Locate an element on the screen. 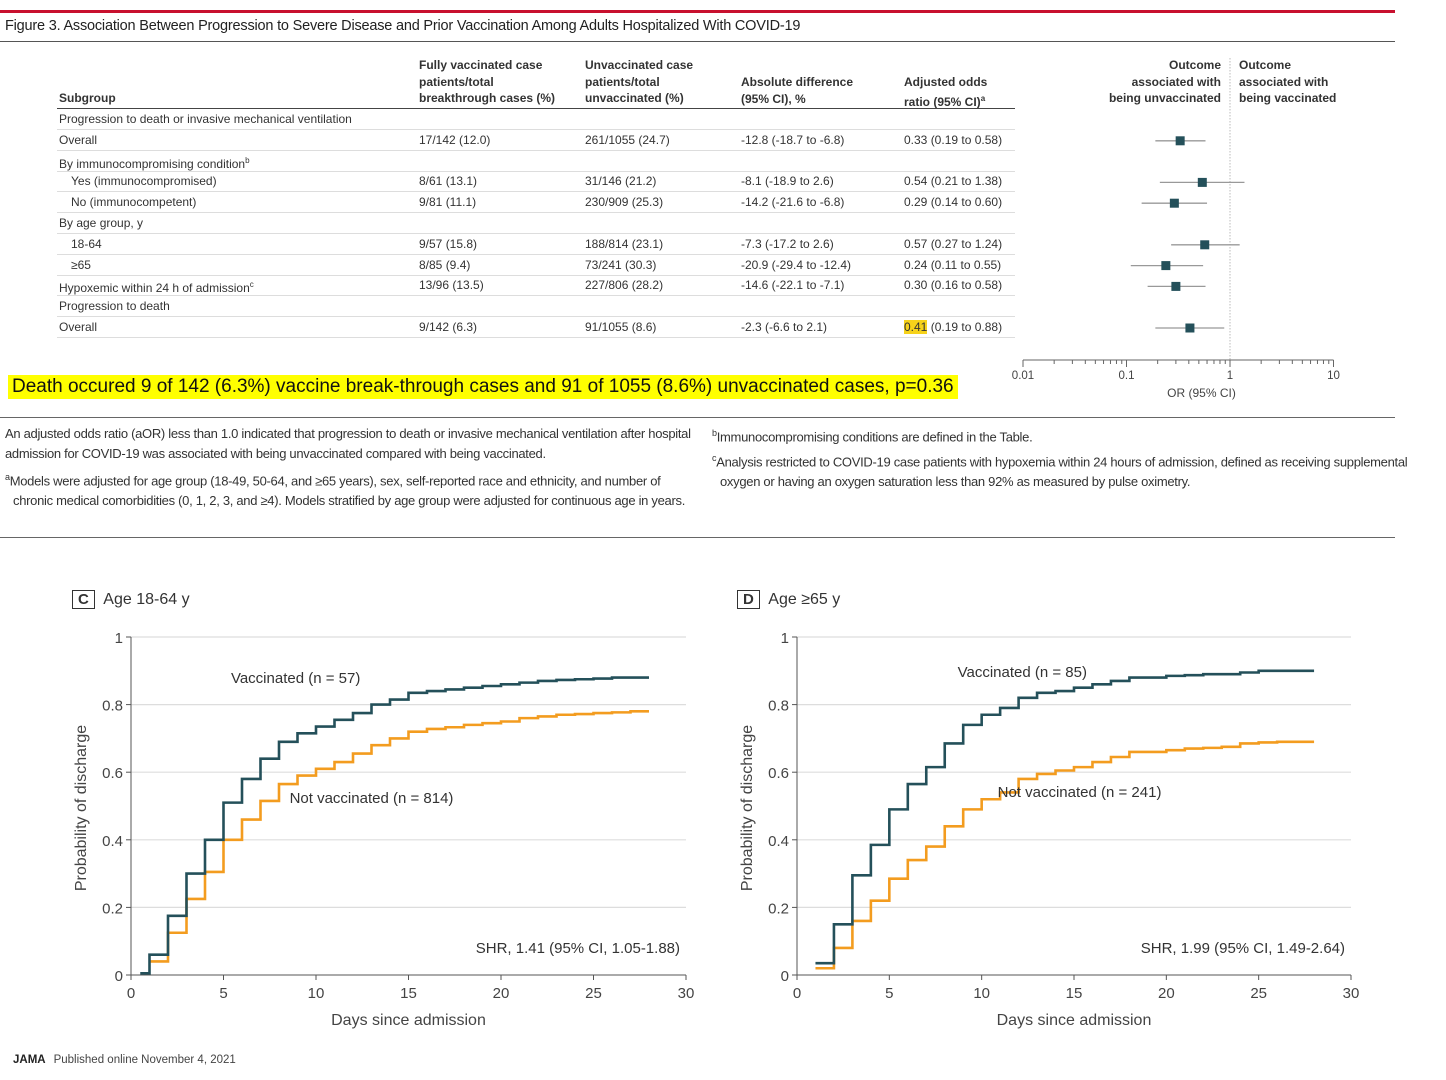 The image size is (1446, 1080). cell-vacc: 9/57 (15.8) is located at coordinates (448, 244).